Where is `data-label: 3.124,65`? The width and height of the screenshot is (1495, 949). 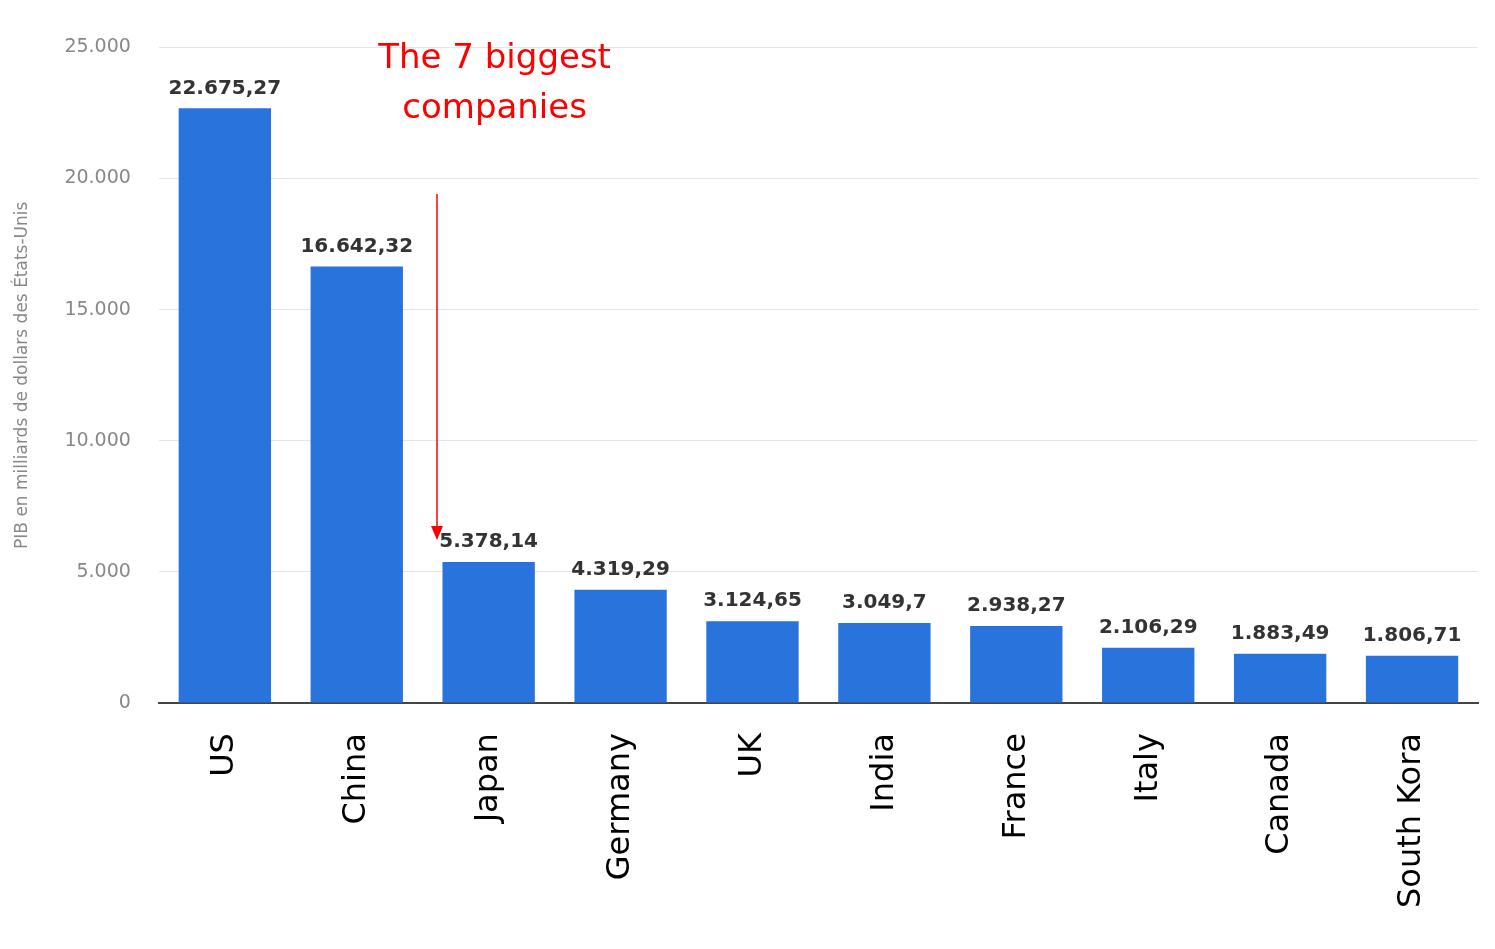 data-label: 3.124,65 is located at coordinates (752, 599).